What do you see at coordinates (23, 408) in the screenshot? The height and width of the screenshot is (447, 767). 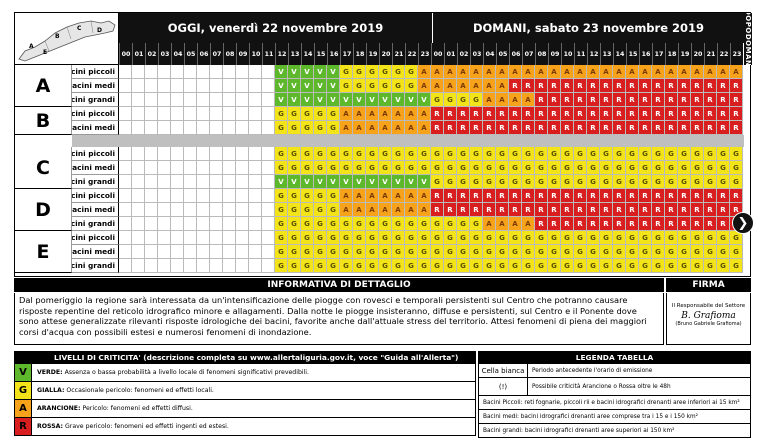 I see `level-code-a: A` at bounding box center [23, 408].